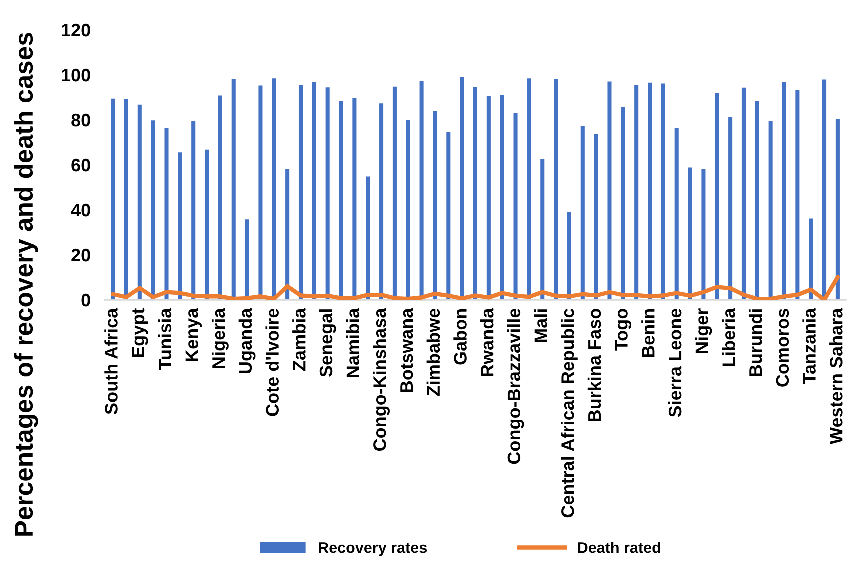 This screenshot has width=858, height=587. I want to click on x-tick-label: Egypt, so click(140, 333).